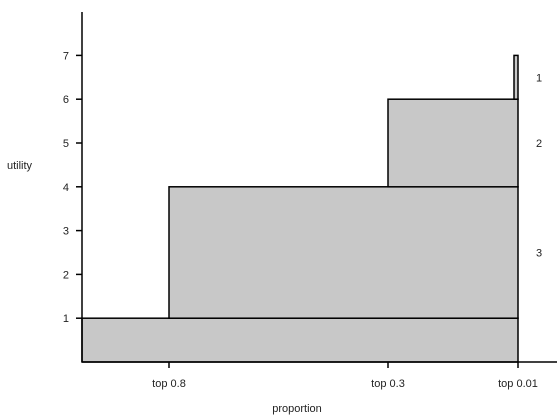 The width and height of the screenshot is (557, 415). What do you see at coordinates (345, 376) in the screenshot?
I see `x-ticks: top 0.8 top 0.3 top 0.01` at bounding box center [345, 376].